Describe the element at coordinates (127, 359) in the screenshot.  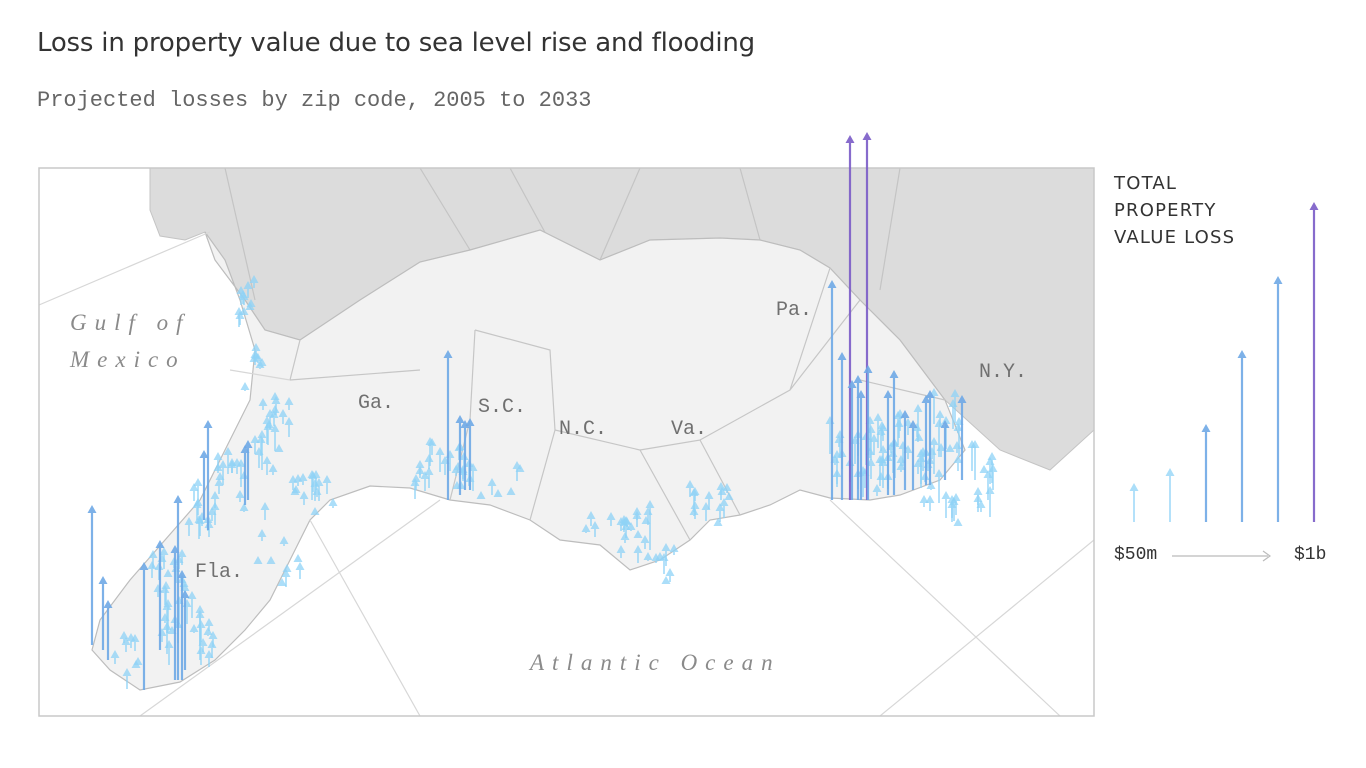
I see `water-label-gulf-2: Mexico` at that location.